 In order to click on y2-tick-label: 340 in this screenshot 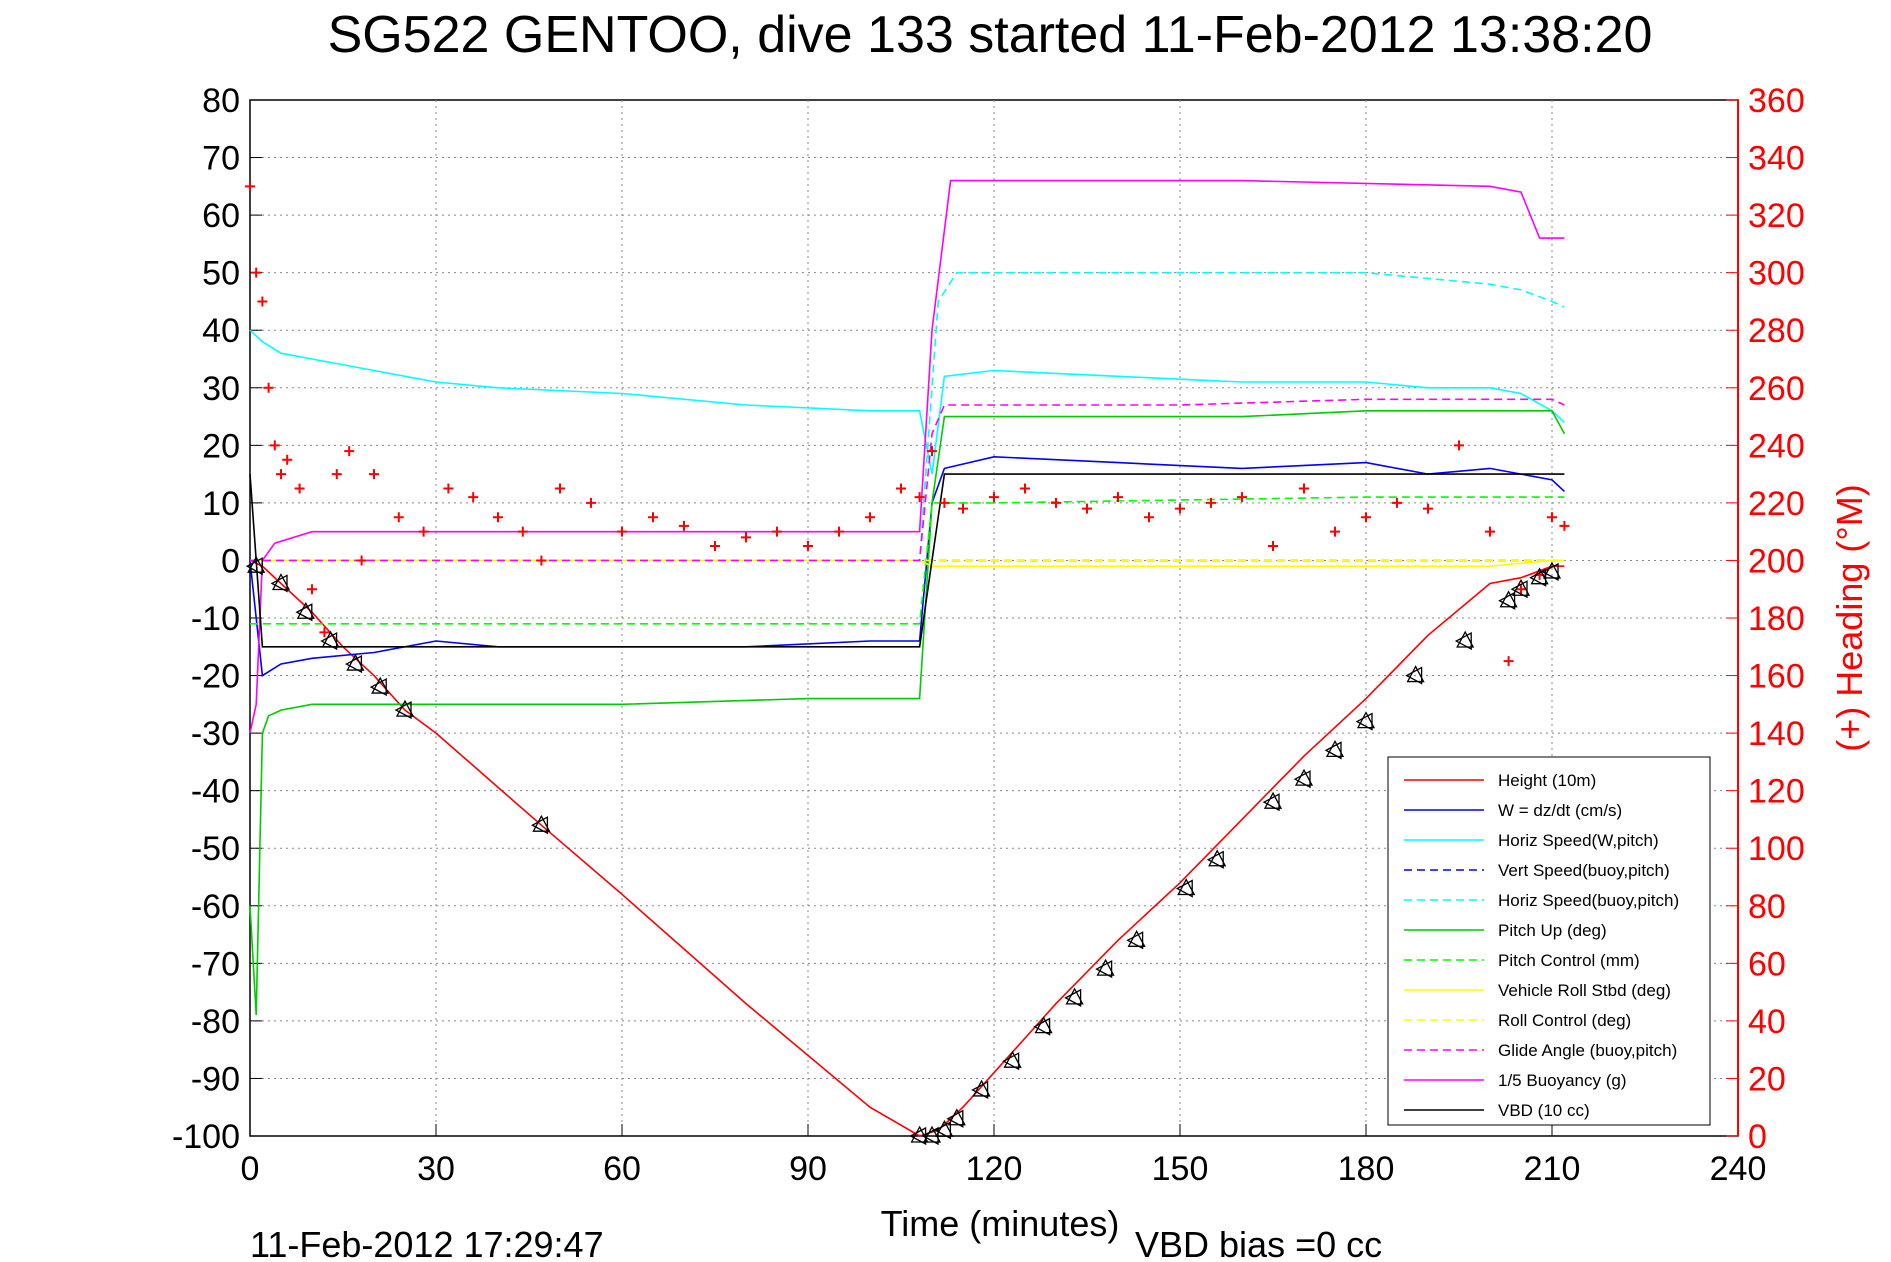, I will do `click(1776, 159)`.